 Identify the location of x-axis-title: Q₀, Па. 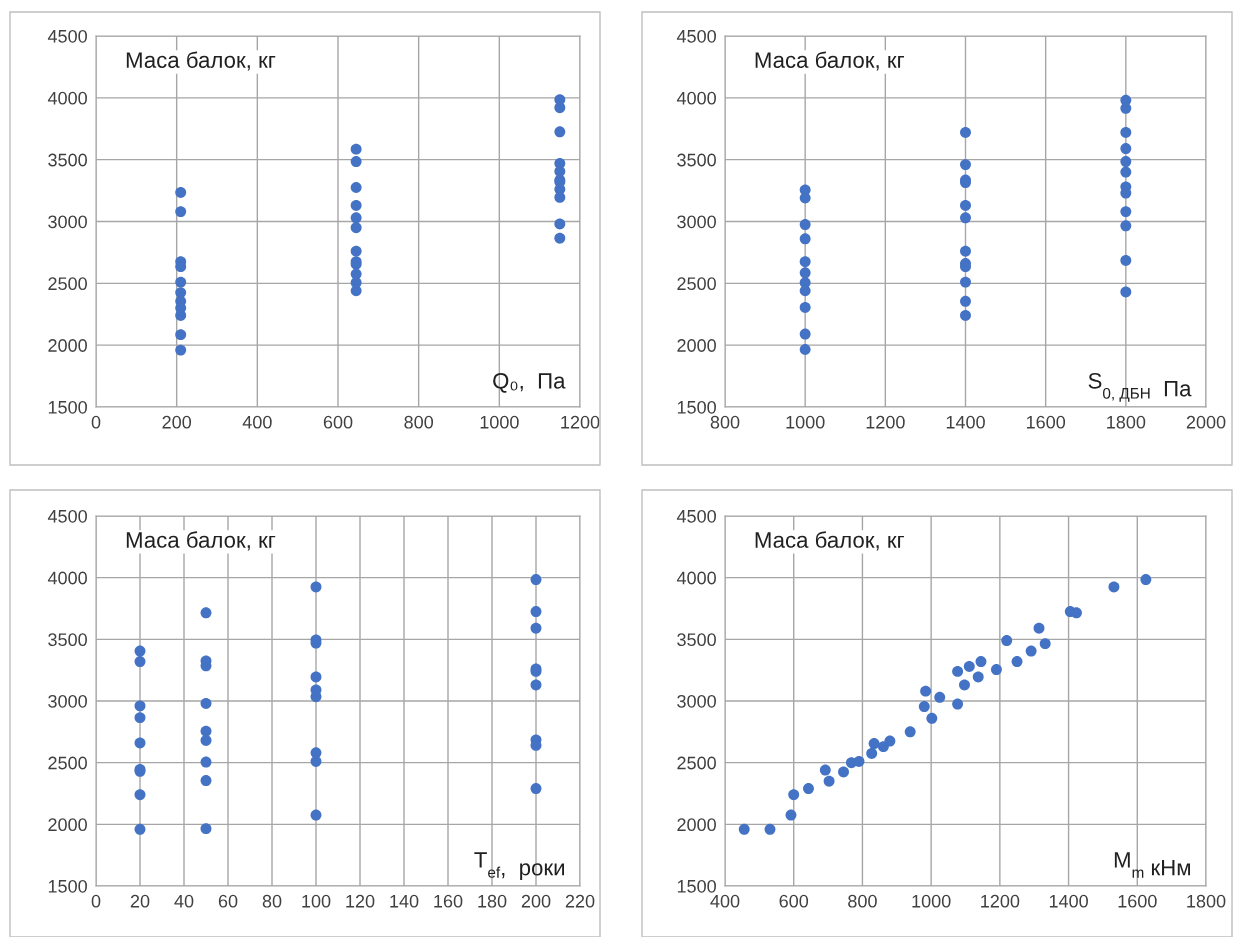
(529, 382).